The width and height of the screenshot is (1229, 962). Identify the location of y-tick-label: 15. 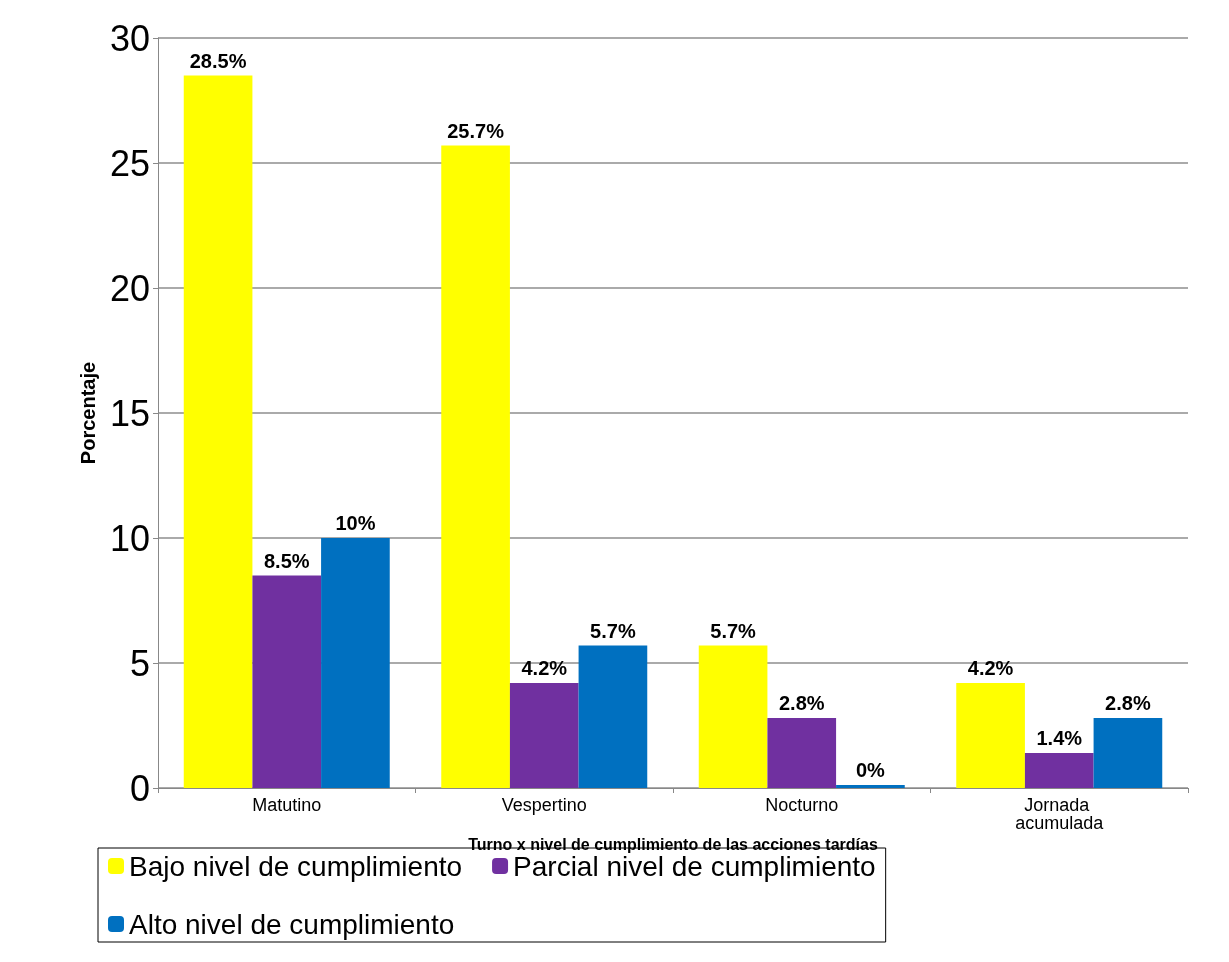
(129, 413).